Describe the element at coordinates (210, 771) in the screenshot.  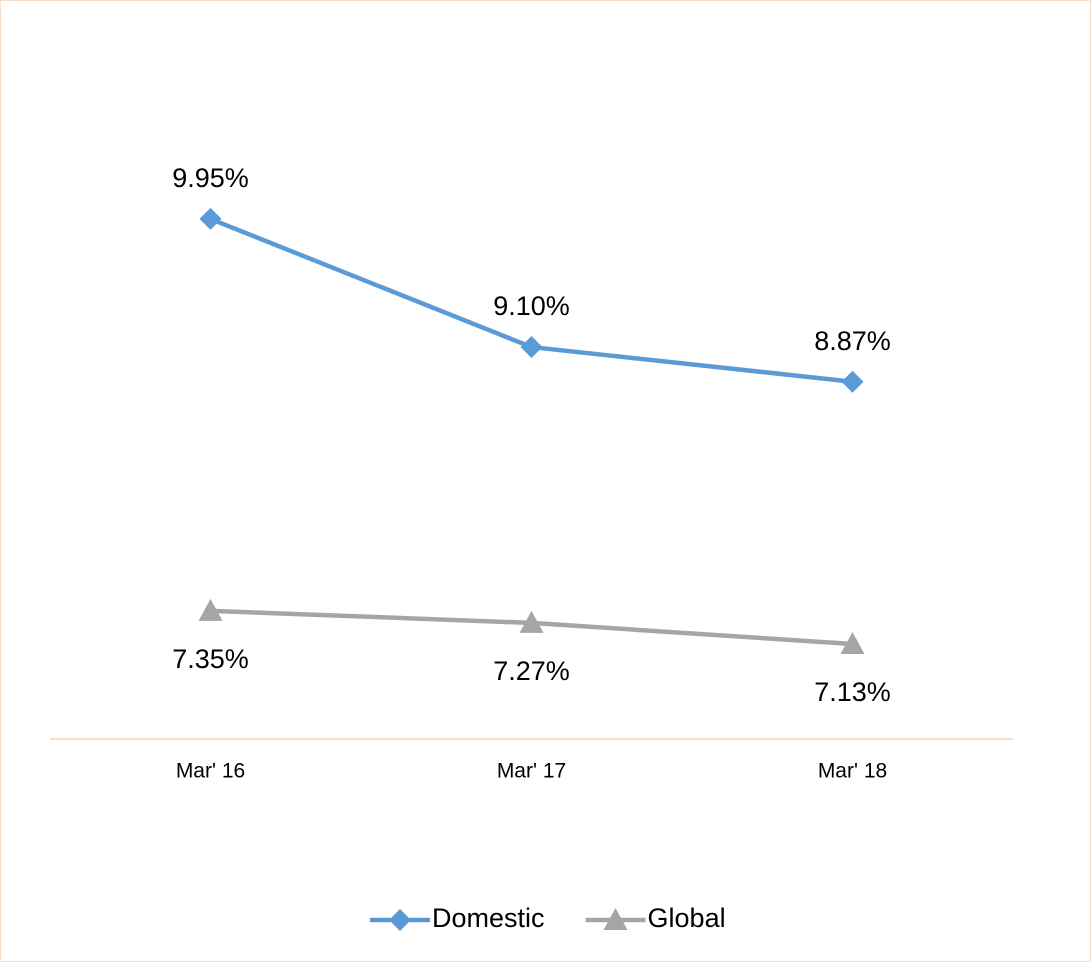
I see `x-tick-label: Mar' 16` at that location.